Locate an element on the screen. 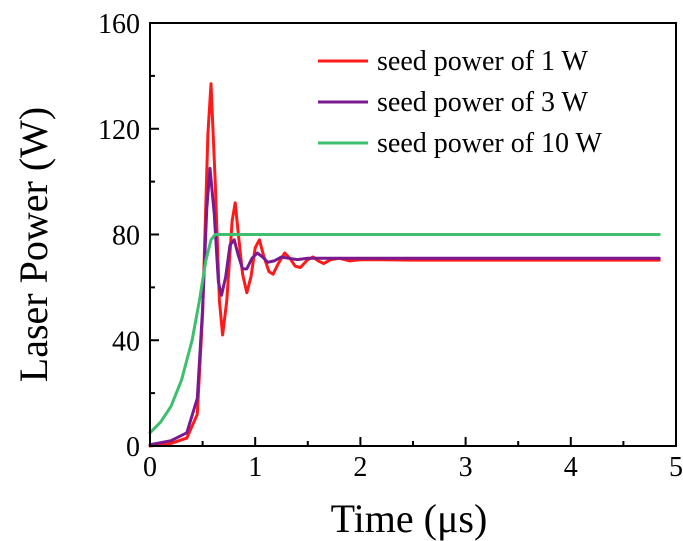 This screenshot has height=541, width=683. x-axis-ticks: 0 1 2 3 4 5 is located at coordinates (413, 460).